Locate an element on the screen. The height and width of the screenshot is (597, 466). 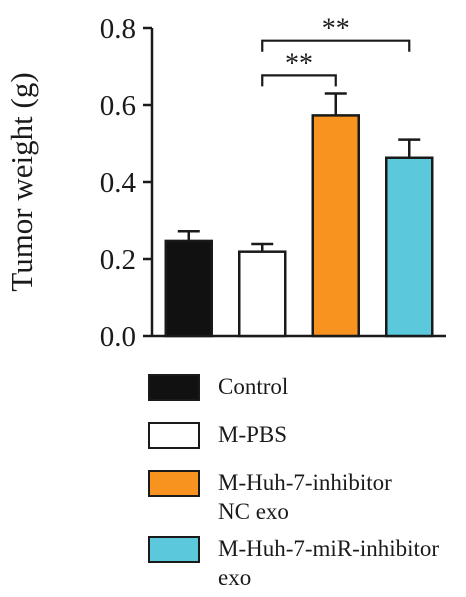
y-tick-label: 0.4 is located at coordinates (118, 183).